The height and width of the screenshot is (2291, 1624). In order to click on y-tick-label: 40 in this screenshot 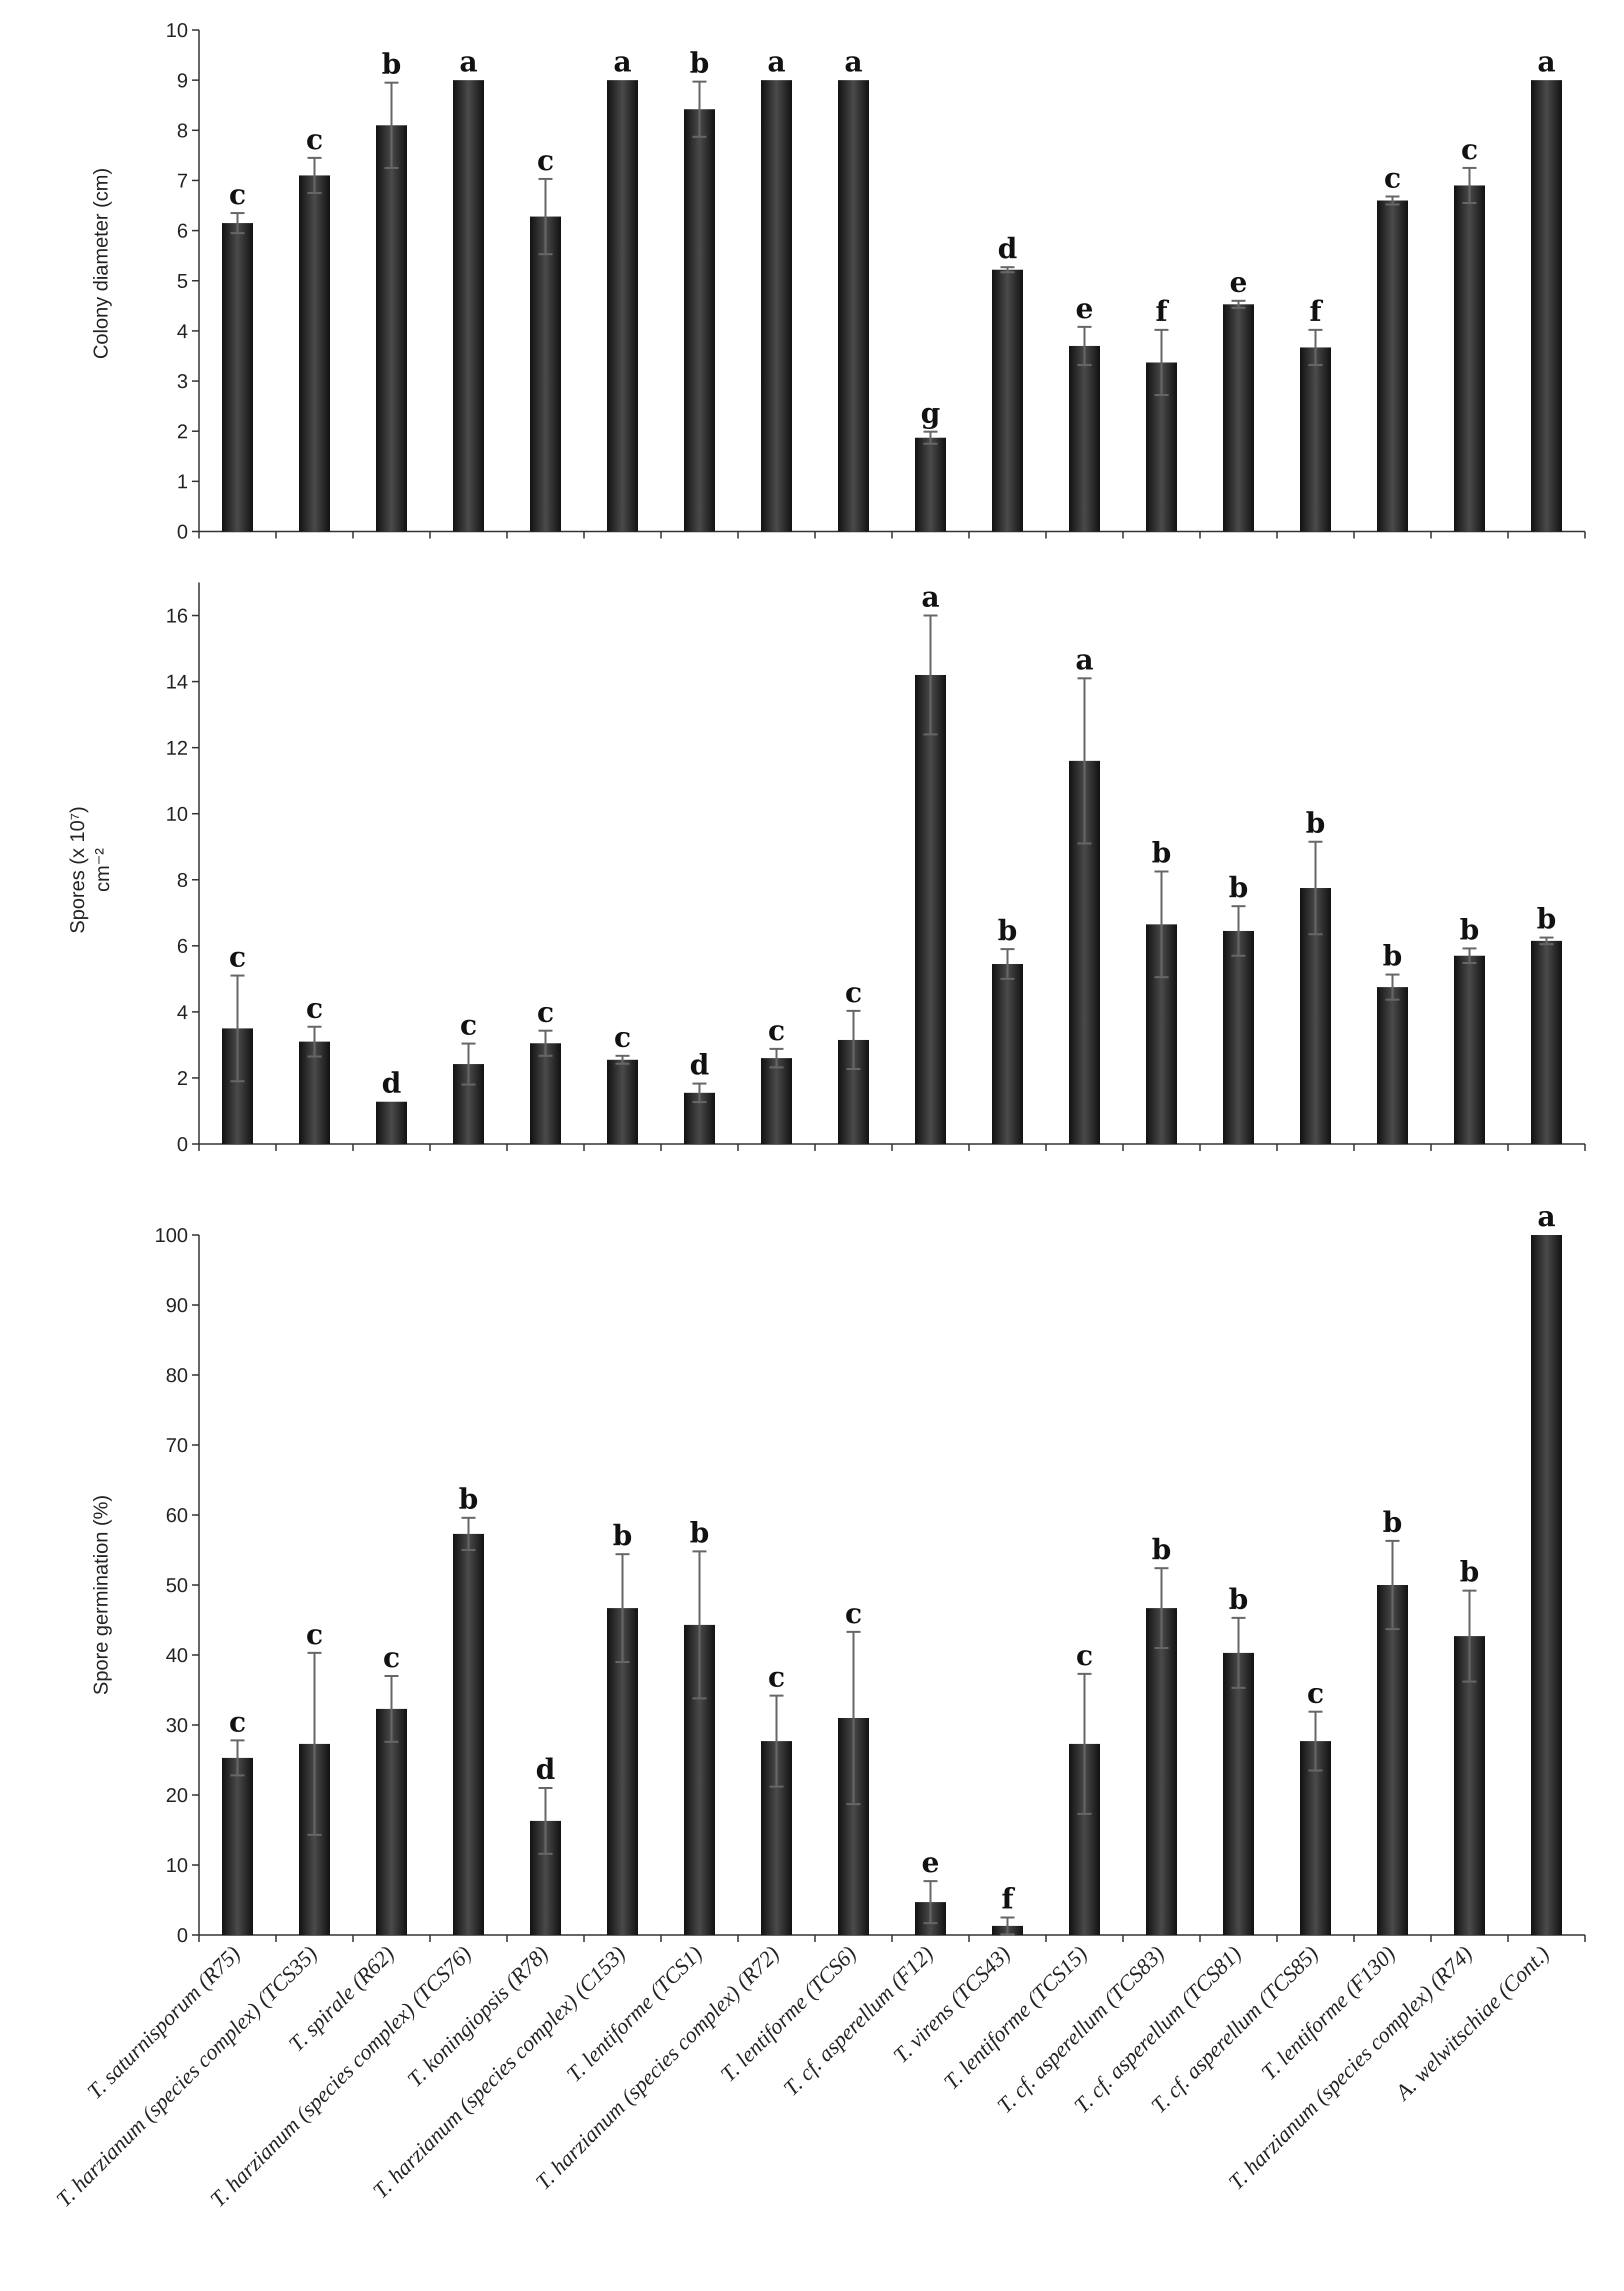, I will do `click(177, 1655)`.